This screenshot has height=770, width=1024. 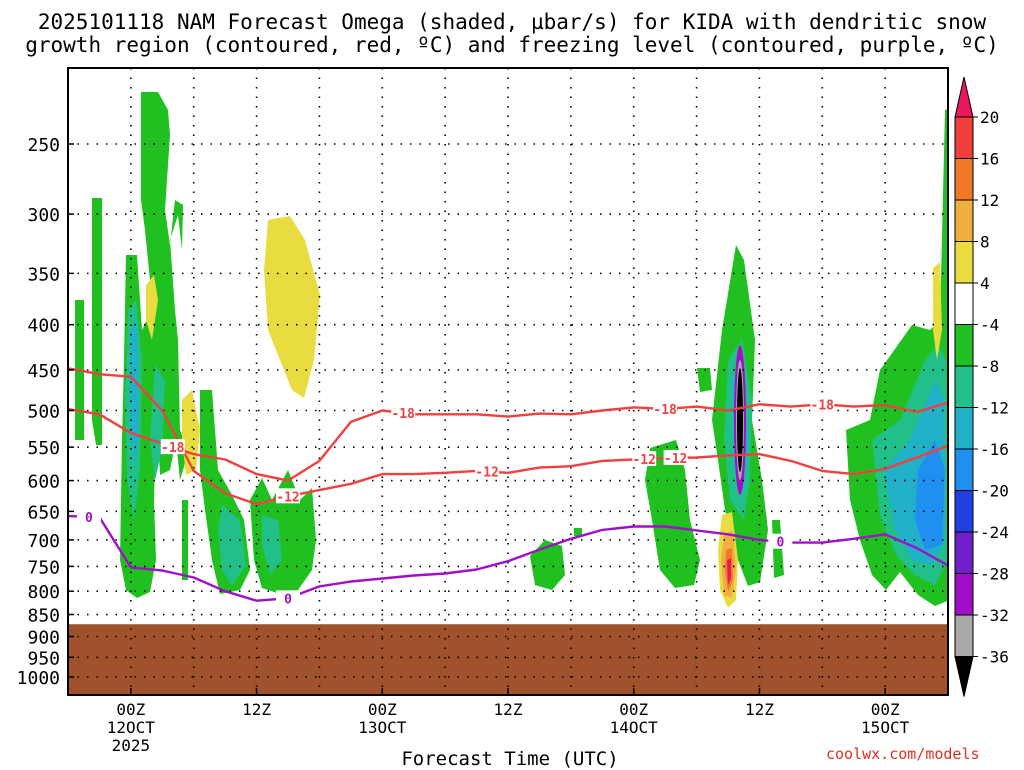 What do you see at coordinates (994, 615) in the screenshot?
I see `colorbar-label: -32` at bounding box center [994, 615].